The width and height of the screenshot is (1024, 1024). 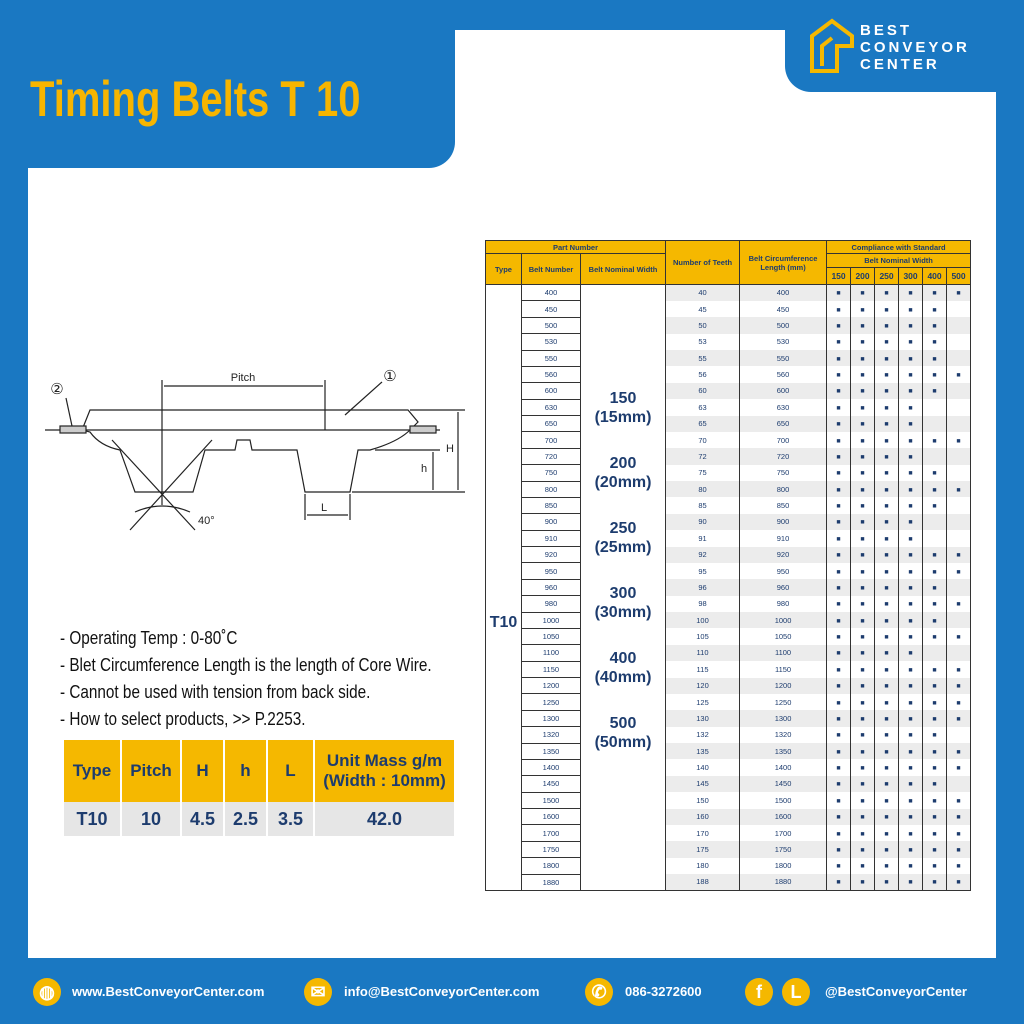 I want to click on part-row: 560 56 560 ■ ■ ■ ■ ■ ■, so click(x=729, y=375).